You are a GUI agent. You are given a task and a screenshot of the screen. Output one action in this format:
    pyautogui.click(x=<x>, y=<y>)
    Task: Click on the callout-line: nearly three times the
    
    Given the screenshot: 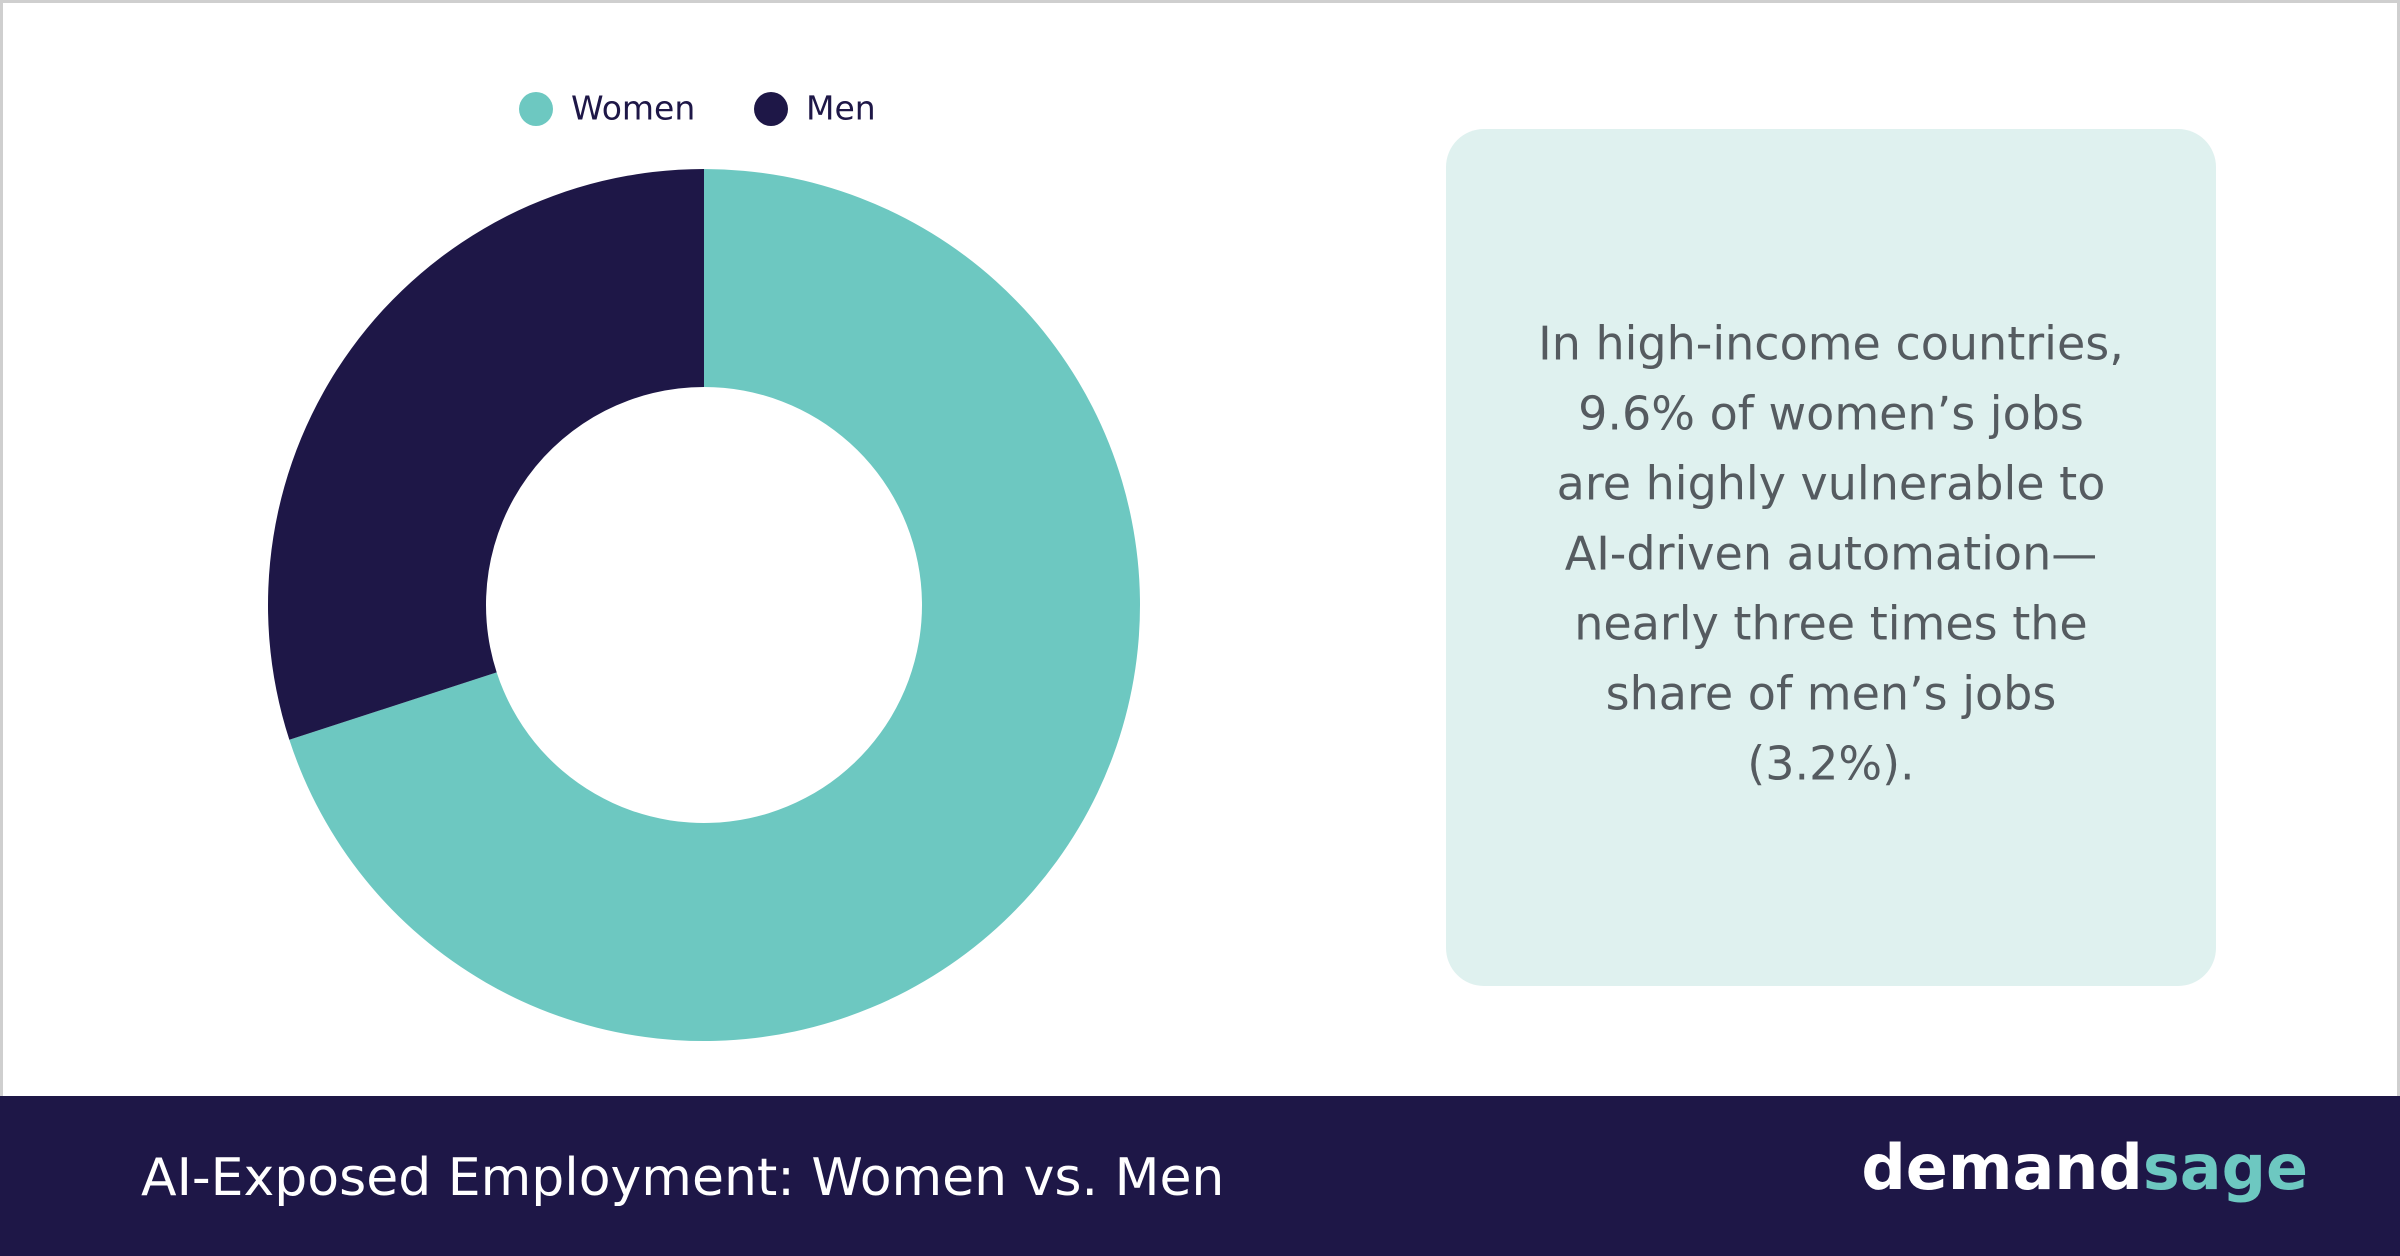 What is the action you would take?
    pyautogui.click(x=1831, y=624)
    